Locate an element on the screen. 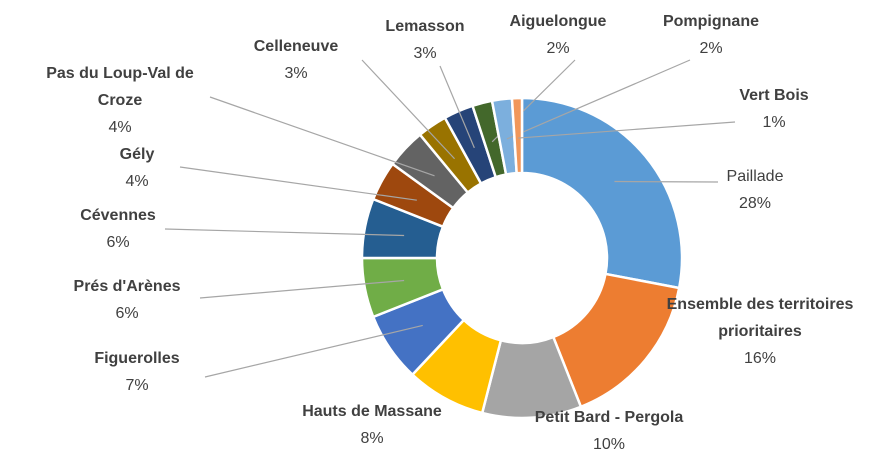 The height and width of the screenshot is (452, 870). category-label: Prés d'Arènes is located at coordinates (127, 286).